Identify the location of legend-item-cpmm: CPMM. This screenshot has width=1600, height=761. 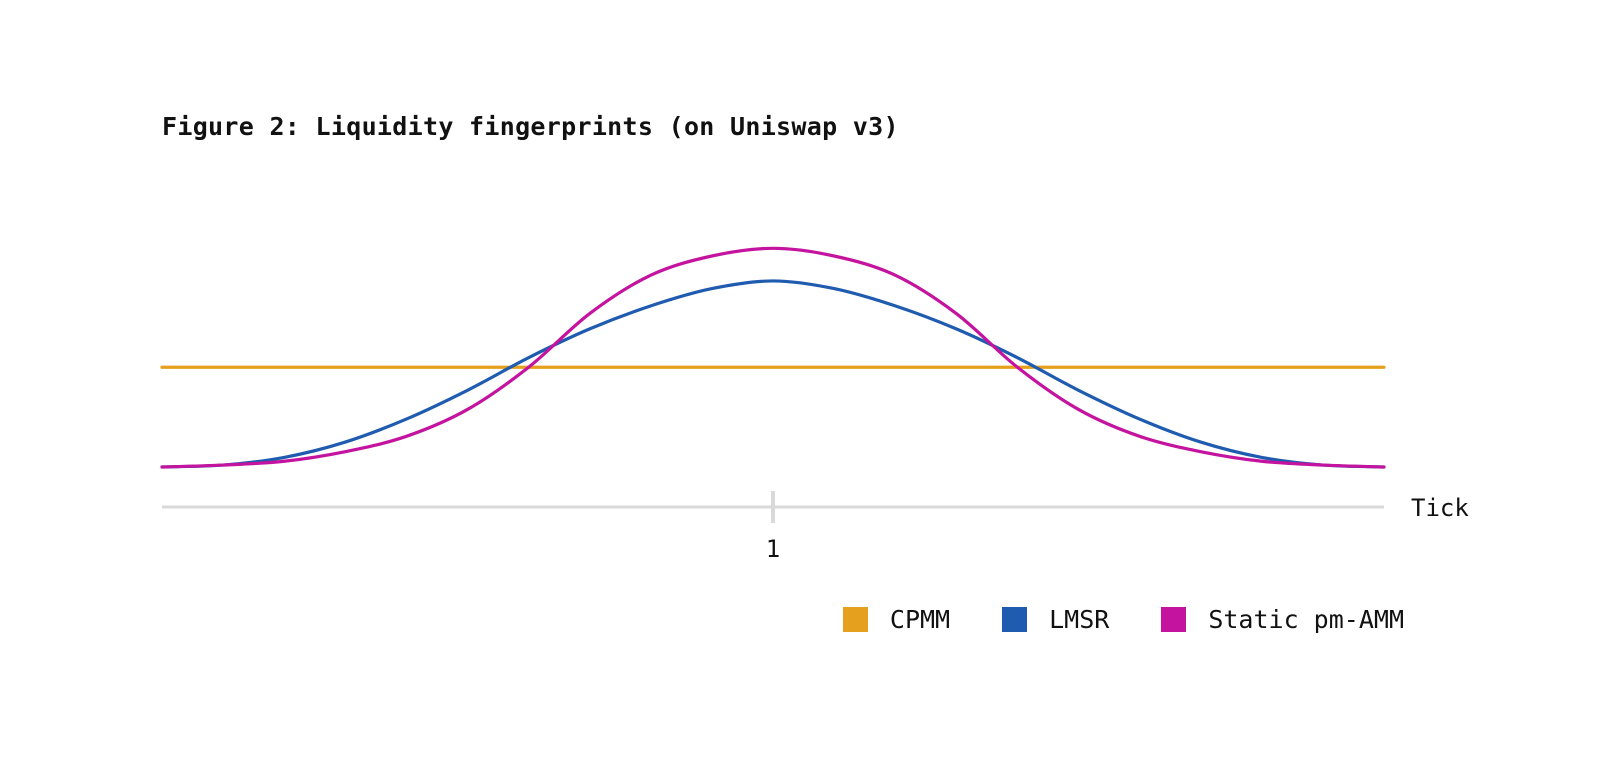
(896, 619).